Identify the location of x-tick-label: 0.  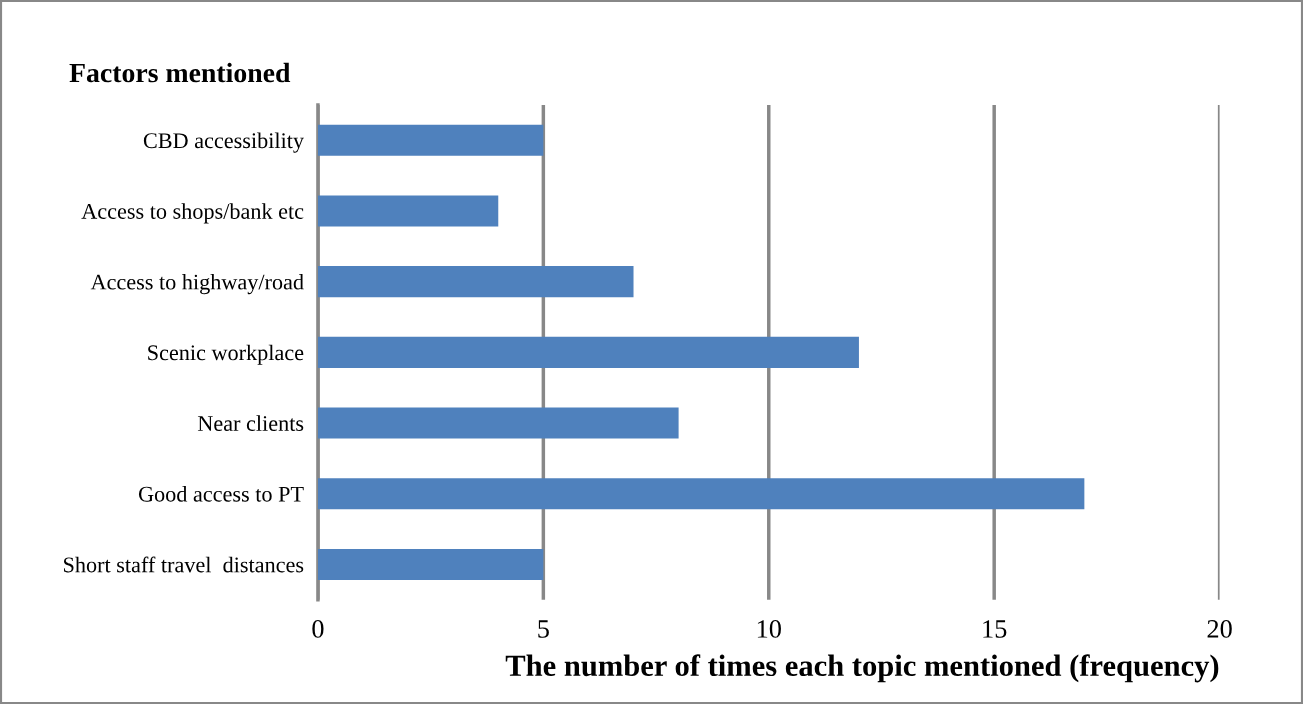
(318, 629).